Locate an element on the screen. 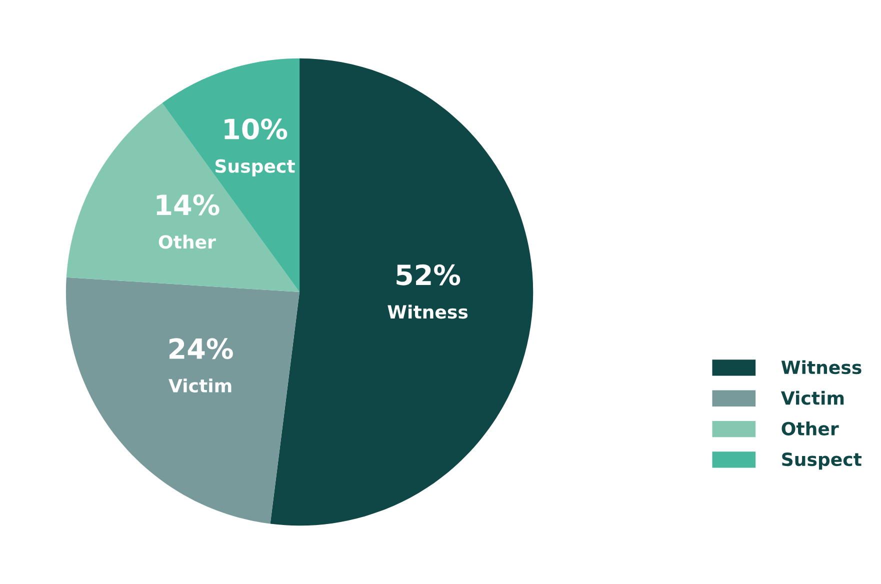 This screenshot has width=881, height=584. slice-label: Victim is located at coordinates (200, 385).